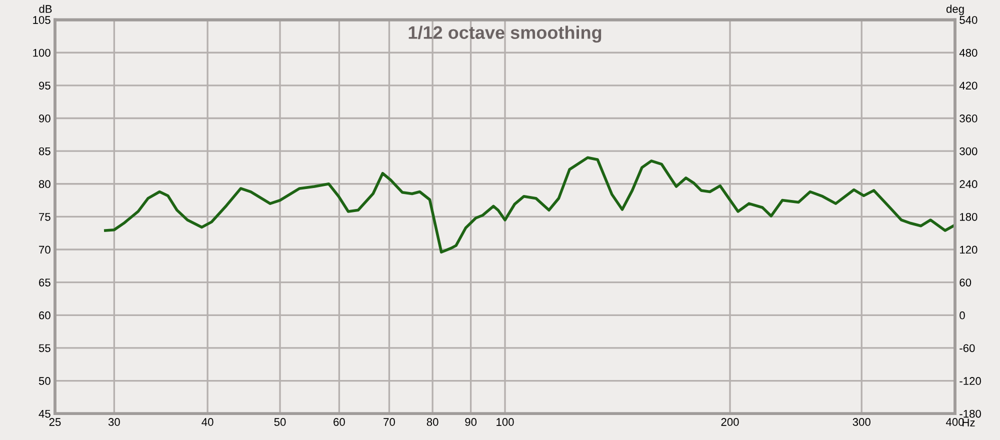  Describe the element at coordinates (966, 282) in the screenshot. I see `y2-tick-label: 60` at that location.